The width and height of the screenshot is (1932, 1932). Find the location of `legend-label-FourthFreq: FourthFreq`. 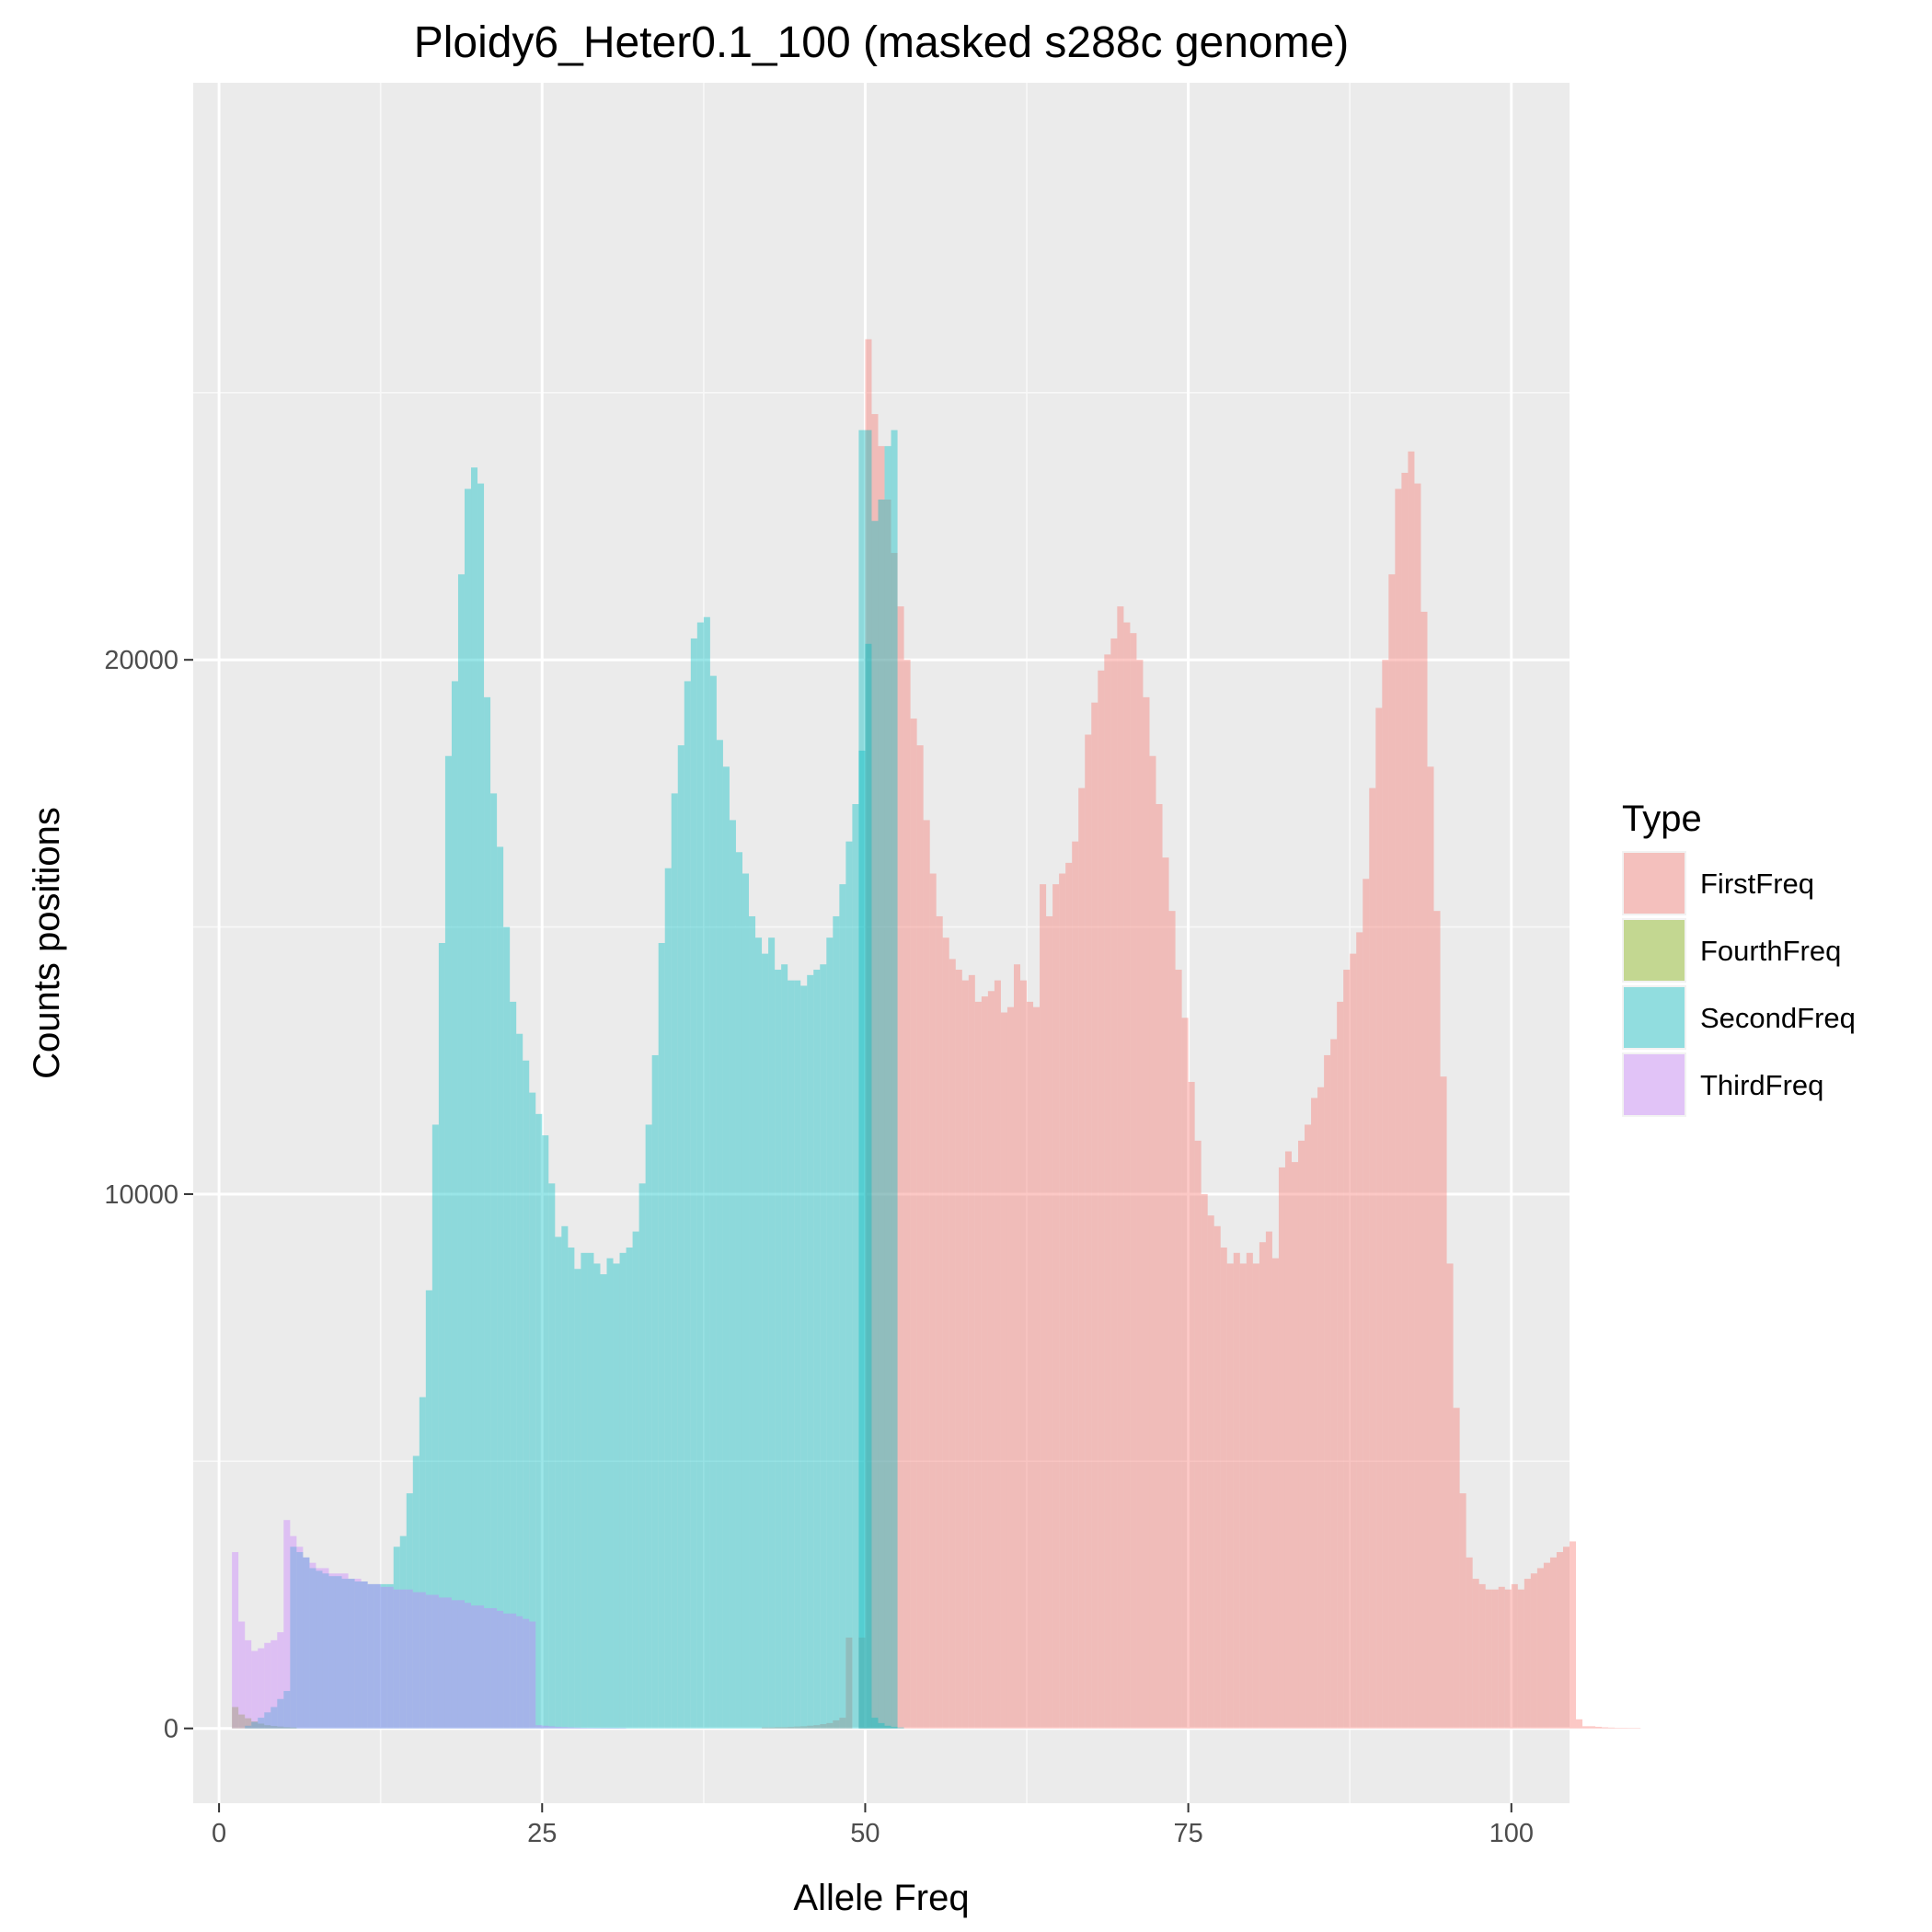

legend-label-FourthFreq: FourthFreq is located at coordinates (1770, 951).